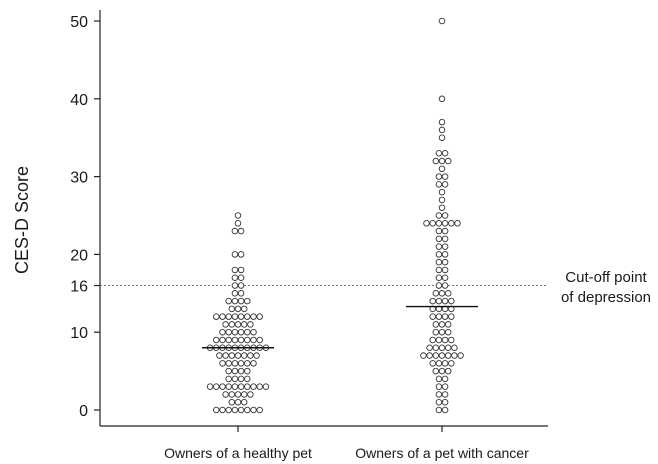 The image size is (658, 464). Describe the element at coordinates (79, 287) in the screenshot. I see `y-tick-label: 16` at that location.